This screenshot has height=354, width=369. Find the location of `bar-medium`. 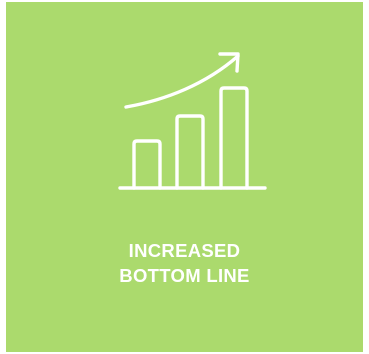

bar-medium is located at coordinates (190, 152).